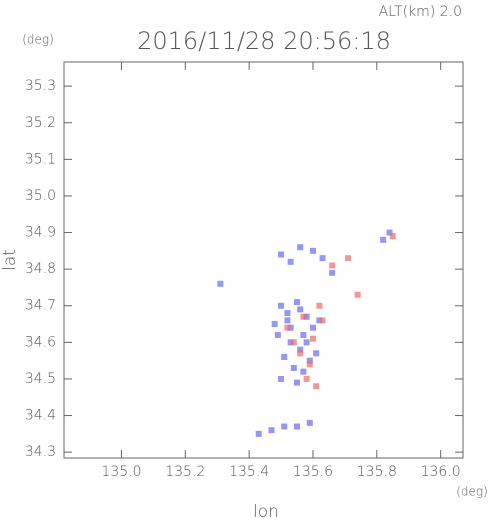 The image size is (491, 521). I want to click on y-tick-label: 34.3, so click(40, 452).